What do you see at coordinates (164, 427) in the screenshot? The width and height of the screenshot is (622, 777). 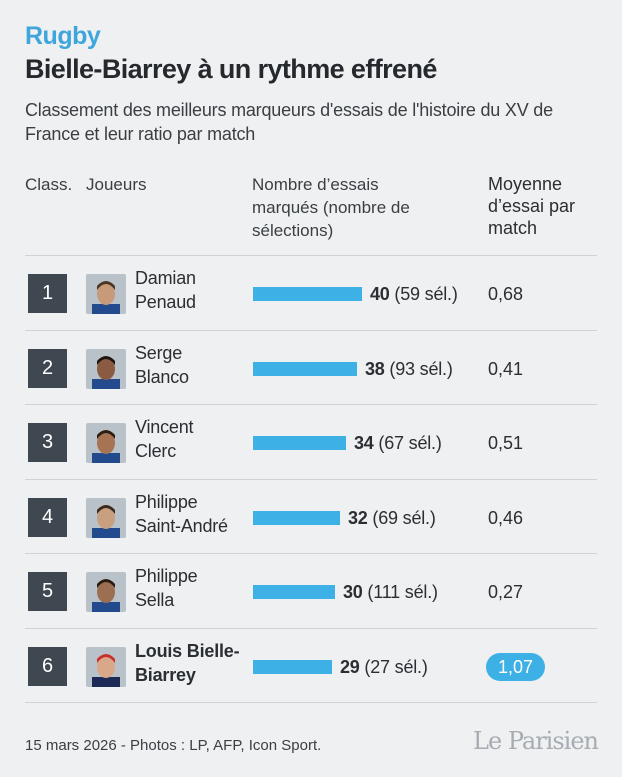 I see `player-name-line1: Vincent` at bounding box center [164, 427].